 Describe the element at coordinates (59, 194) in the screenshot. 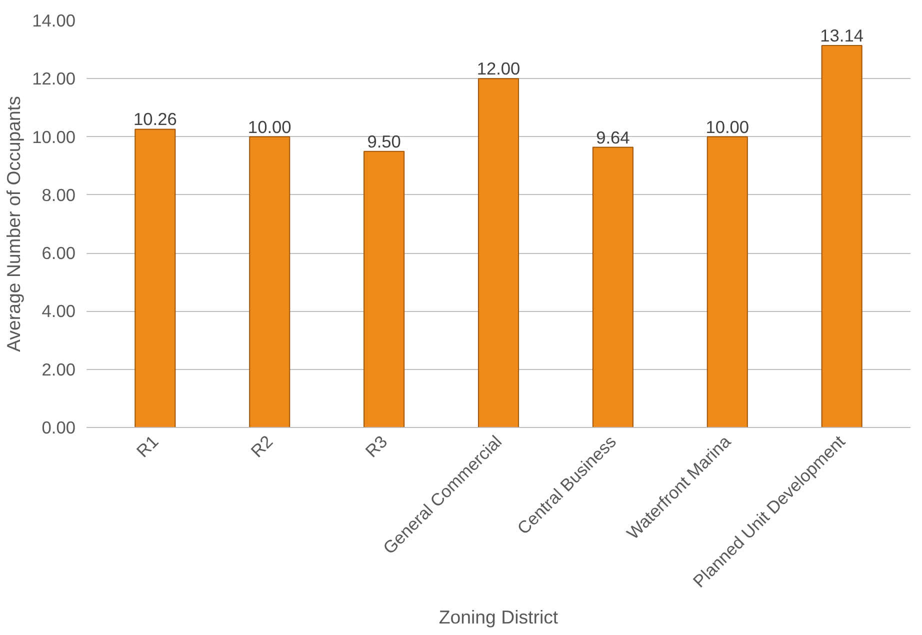

I see `y-tick-label: 8.00` at that location.